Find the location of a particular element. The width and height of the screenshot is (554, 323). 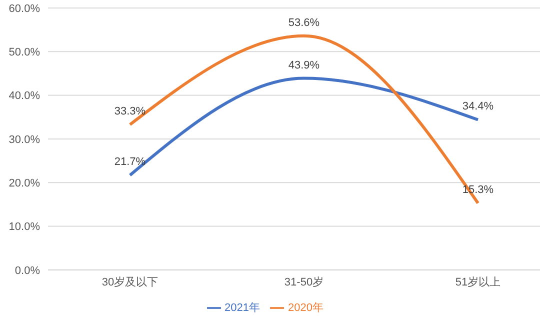

x-tick-label: 31-50岁 is located at coordinates (304, 282).